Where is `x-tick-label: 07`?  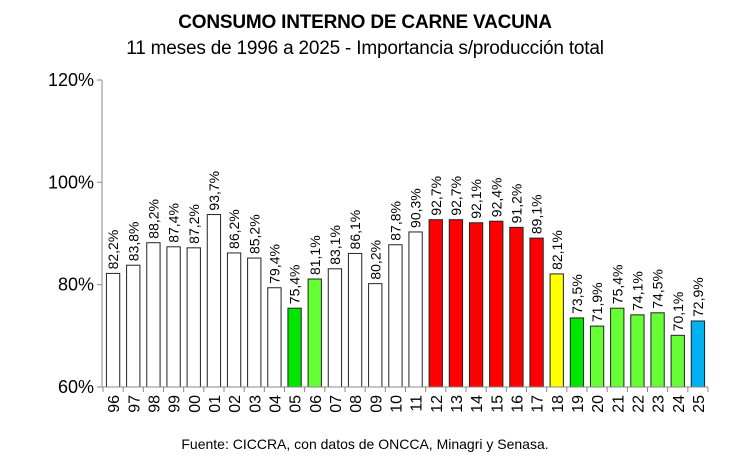 x-tick-label: 07 is located at coordinates (336, 404).